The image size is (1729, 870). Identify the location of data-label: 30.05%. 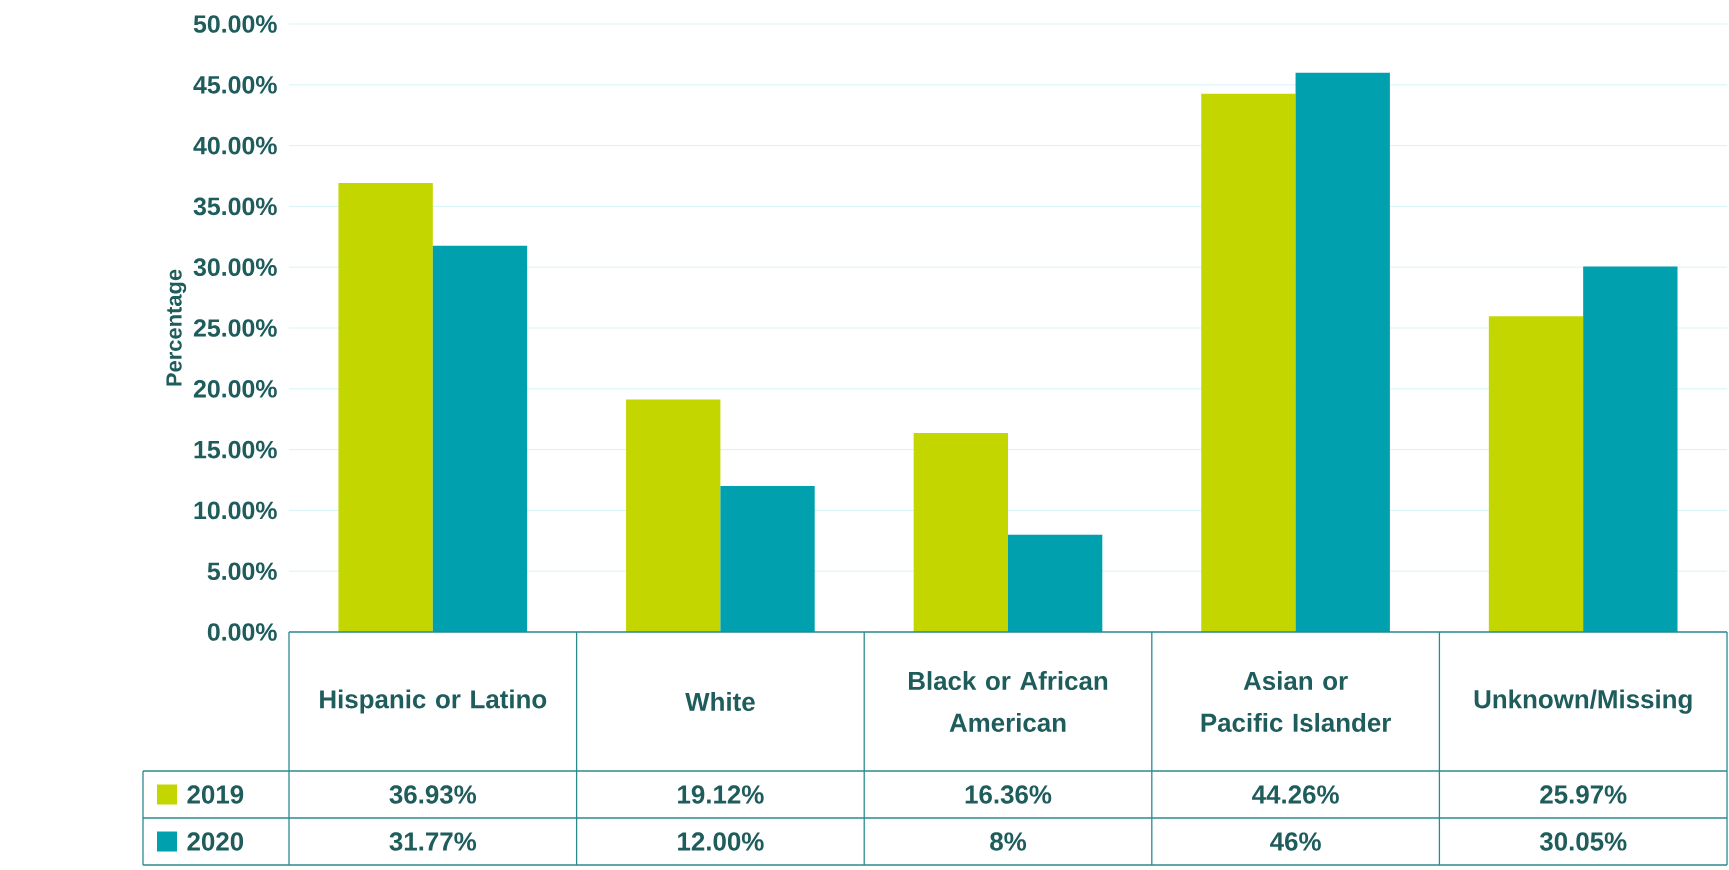
(1583, 841).